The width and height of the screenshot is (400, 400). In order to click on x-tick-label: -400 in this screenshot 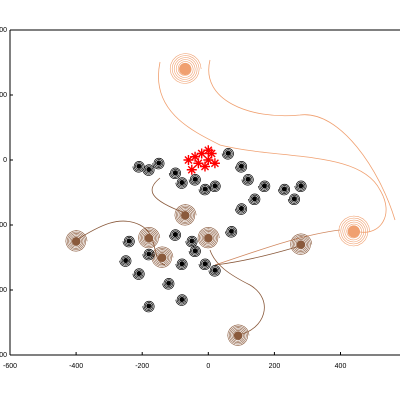, I will do `click(76, 366)`.